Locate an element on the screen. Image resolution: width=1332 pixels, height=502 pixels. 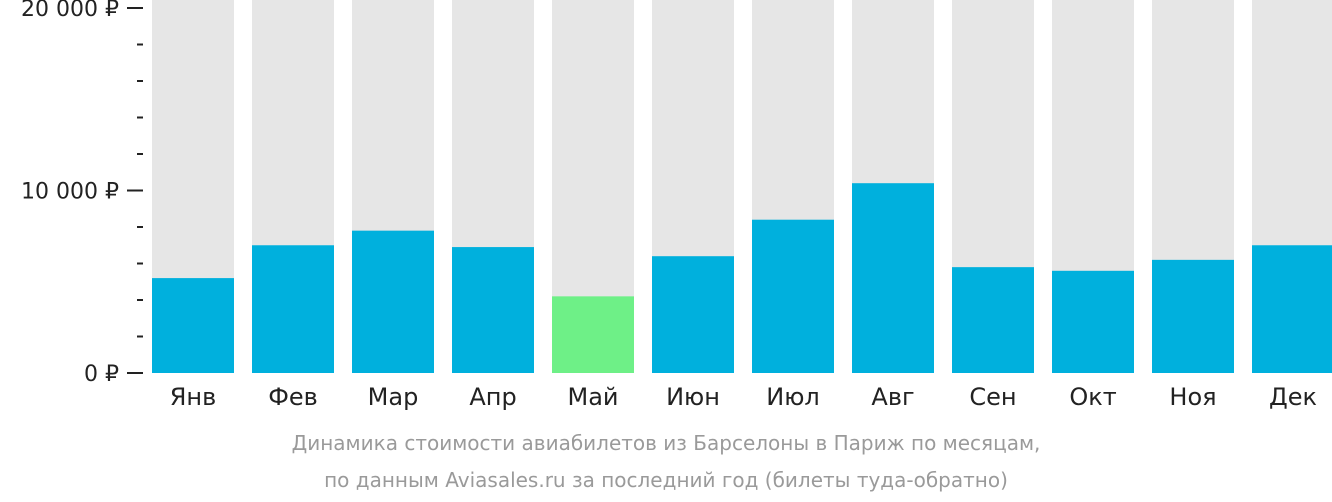
bar-highlighted is located at coordinates (593, 334).